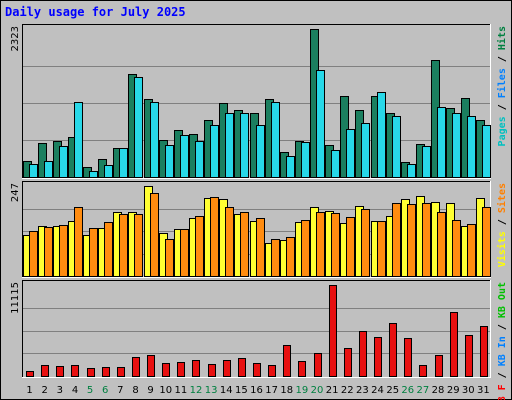  What do you see at coordinates (135, 390) in the screenshot?
I see `x-tick-label-day-8: 8` at bounding box center [135, 390].